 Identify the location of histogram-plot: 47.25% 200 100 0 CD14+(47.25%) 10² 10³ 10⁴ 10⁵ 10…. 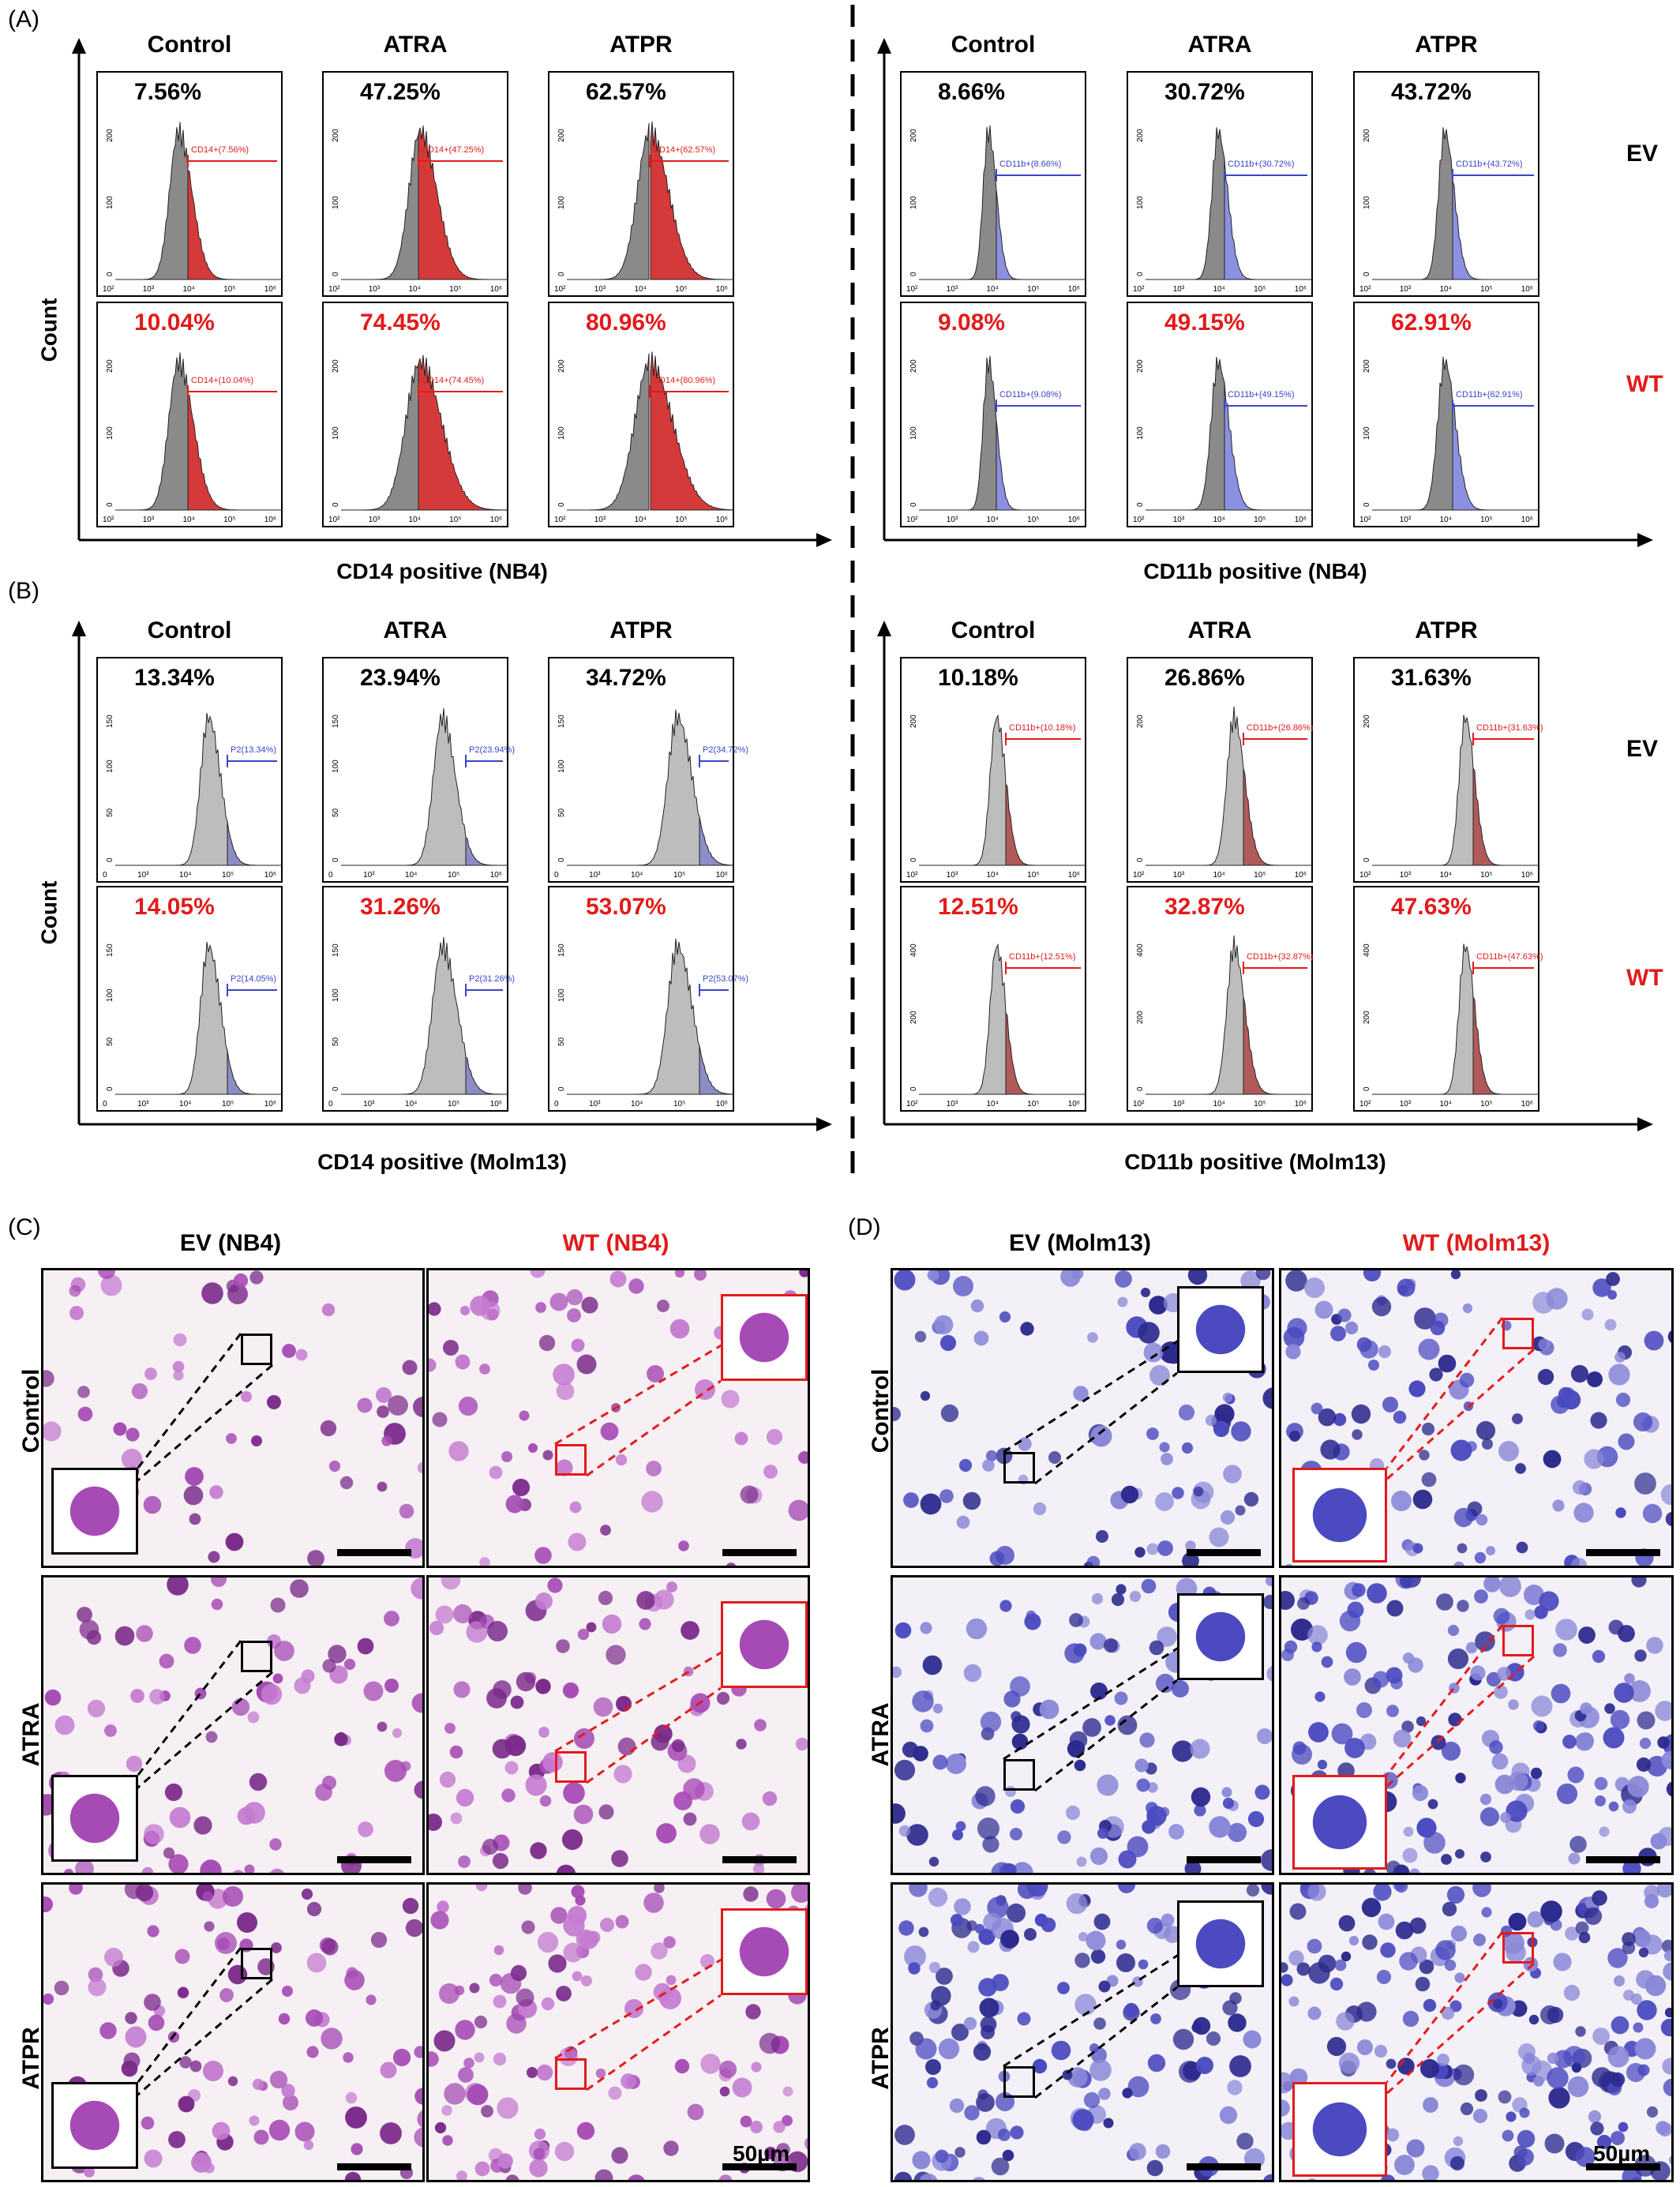
(415, 184).